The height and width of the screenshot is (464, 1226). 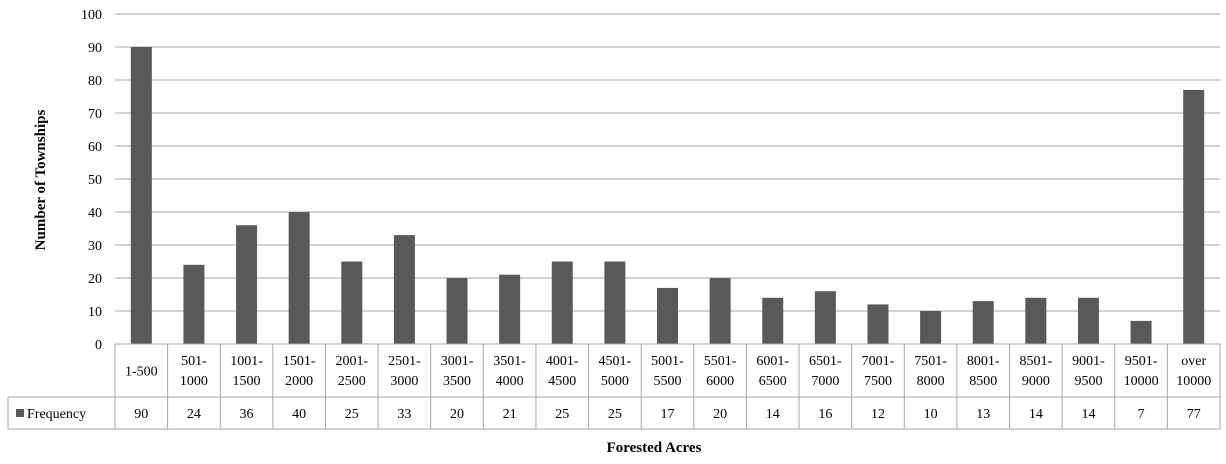 What do you see at coordinates (246, 371) in the screenshot?
I see `category-label: 1001-1500` at bounding box center [246, 371].